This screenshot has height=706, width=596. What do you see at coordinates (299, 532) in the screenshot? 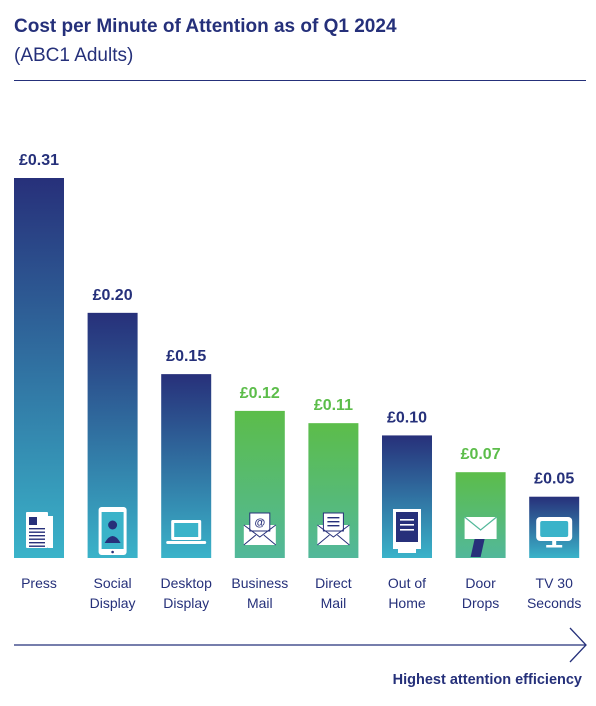
I see `icons-layer: @` at bounding box center [299, 532].